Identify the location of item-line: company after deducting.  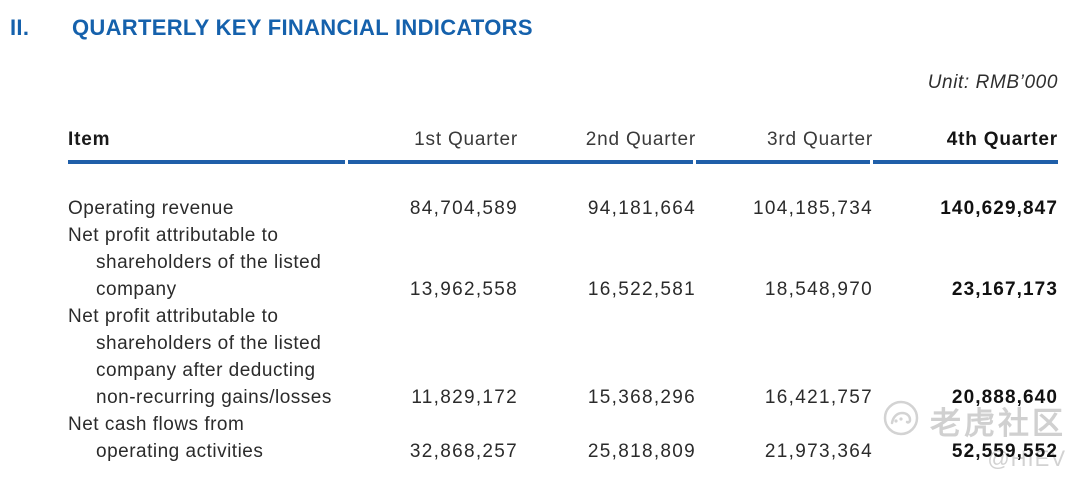
(206, 370).